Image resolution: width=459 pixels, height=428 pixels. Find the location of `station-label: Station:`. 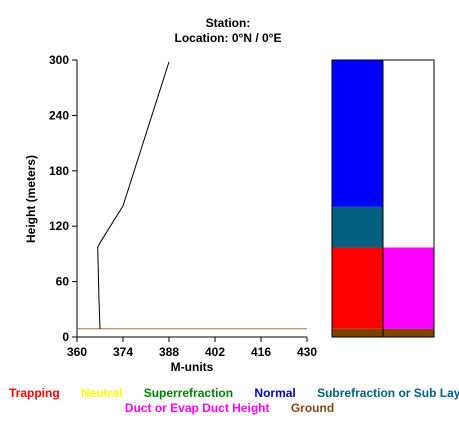

station-label: Station: is located at coordinates (228, 23).